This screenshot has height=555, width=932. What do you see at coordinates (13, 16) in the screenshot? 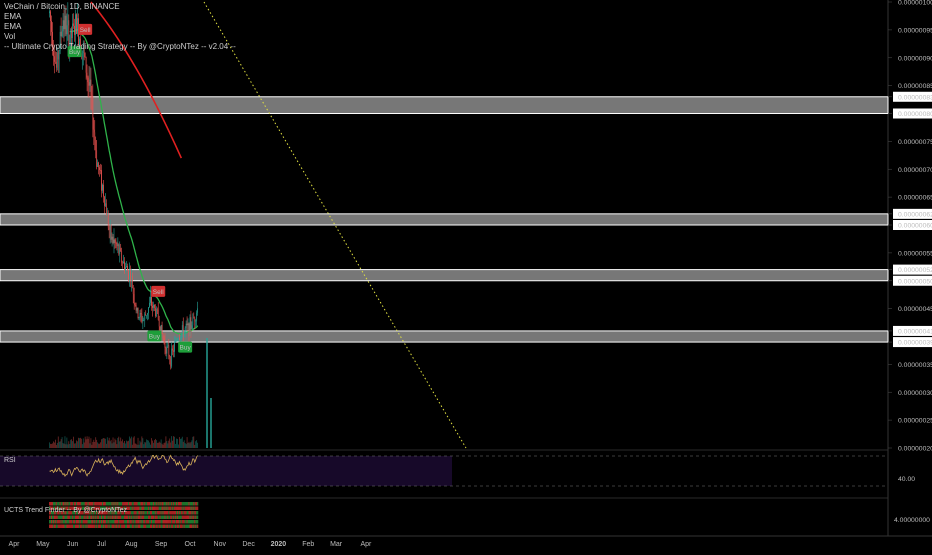
I see `legend-ema-1: EMA` at bounding box center [13, 16].